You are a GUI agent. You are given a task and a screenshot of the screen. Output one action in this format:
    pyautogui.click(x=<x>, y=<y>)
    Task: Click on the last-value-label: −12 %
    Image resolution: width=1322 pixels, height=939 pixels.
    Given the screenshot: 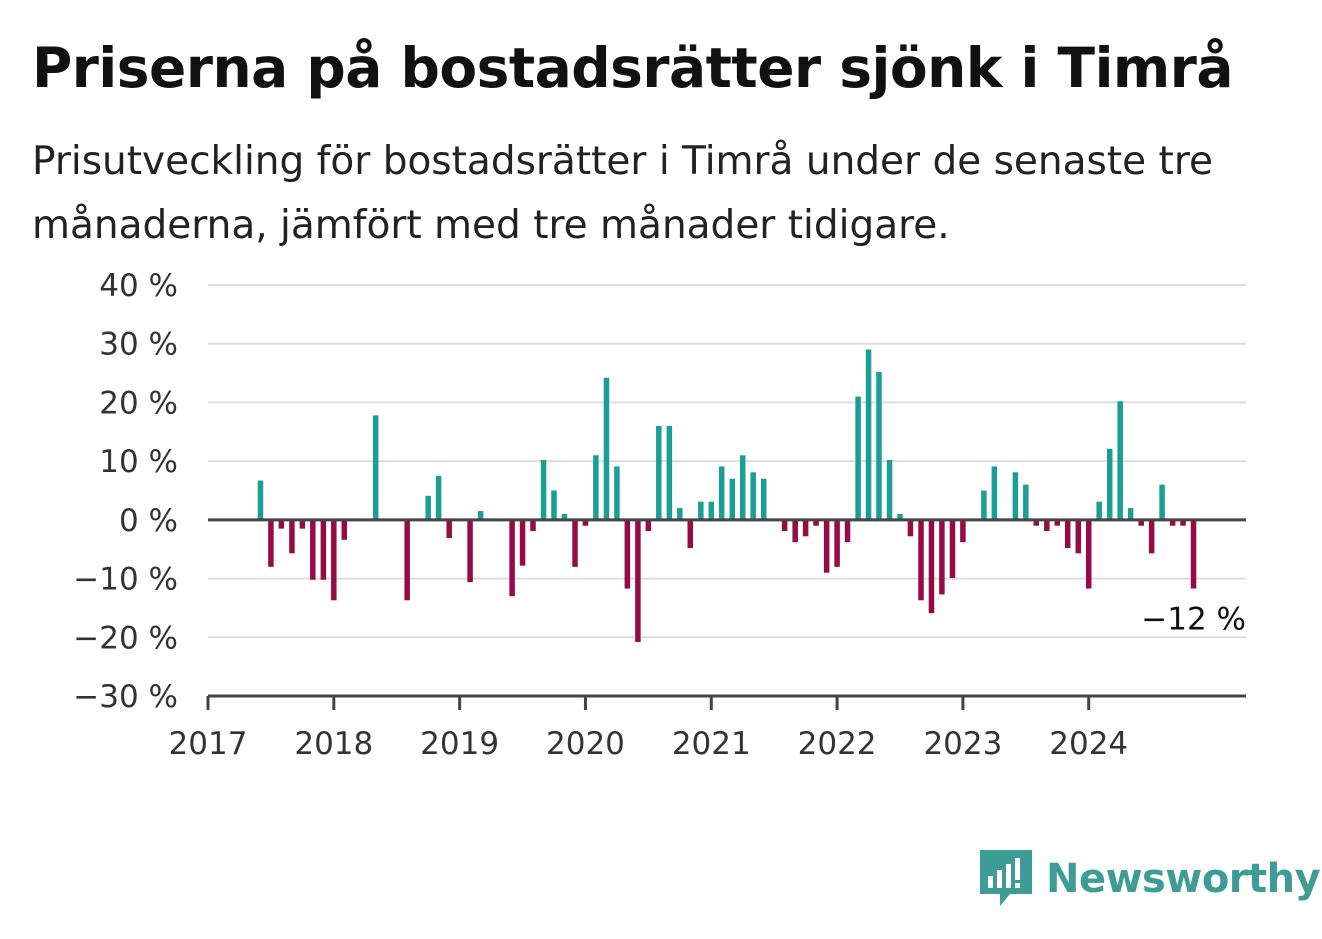 What is the action you would take?
    pyautogui.click(x=1193, y=619)
    